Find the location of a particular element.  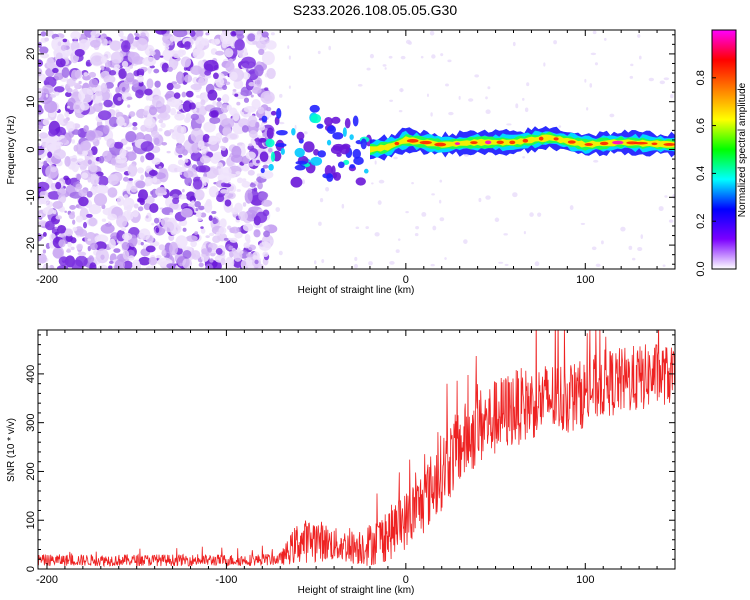

snr-y-label: SNR (10 * v/v) is located at coordinates (11, 450).